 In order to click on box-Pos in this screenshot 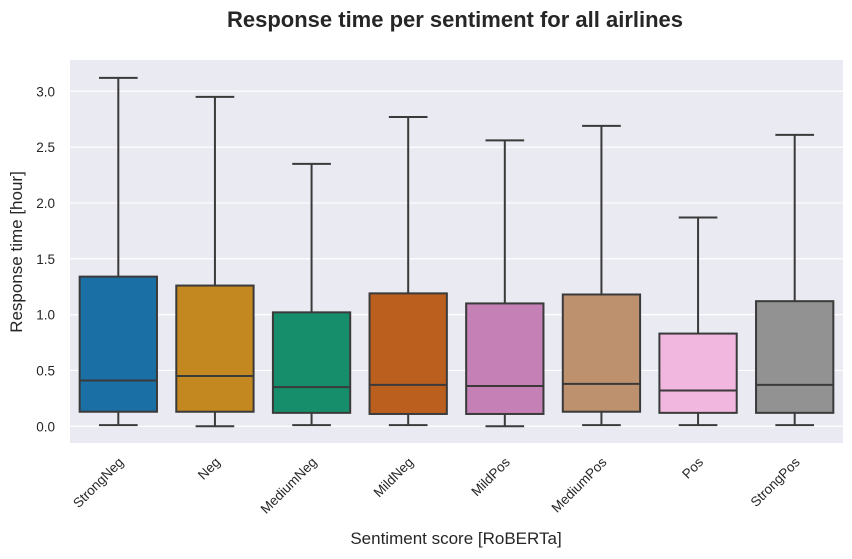, I will do `click(698, 321)`.